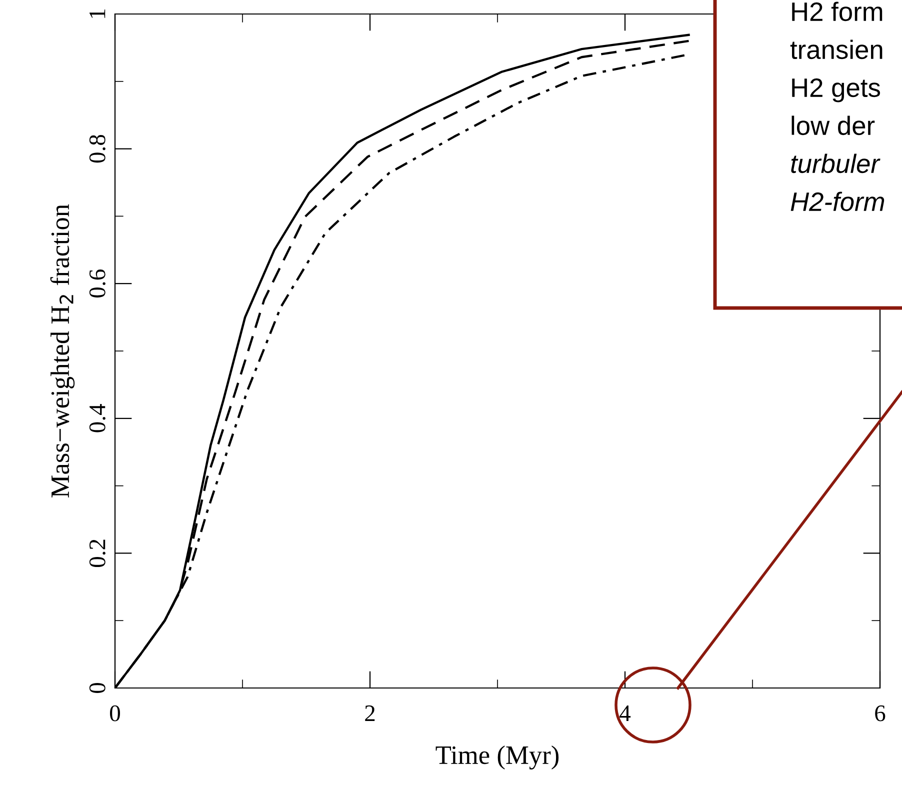 Image resolution: width=902 pixels, height=806 pixels. I want to click on y-axis-title: Mass−weighted H$_{2}$ fraction, so click(62, 351).